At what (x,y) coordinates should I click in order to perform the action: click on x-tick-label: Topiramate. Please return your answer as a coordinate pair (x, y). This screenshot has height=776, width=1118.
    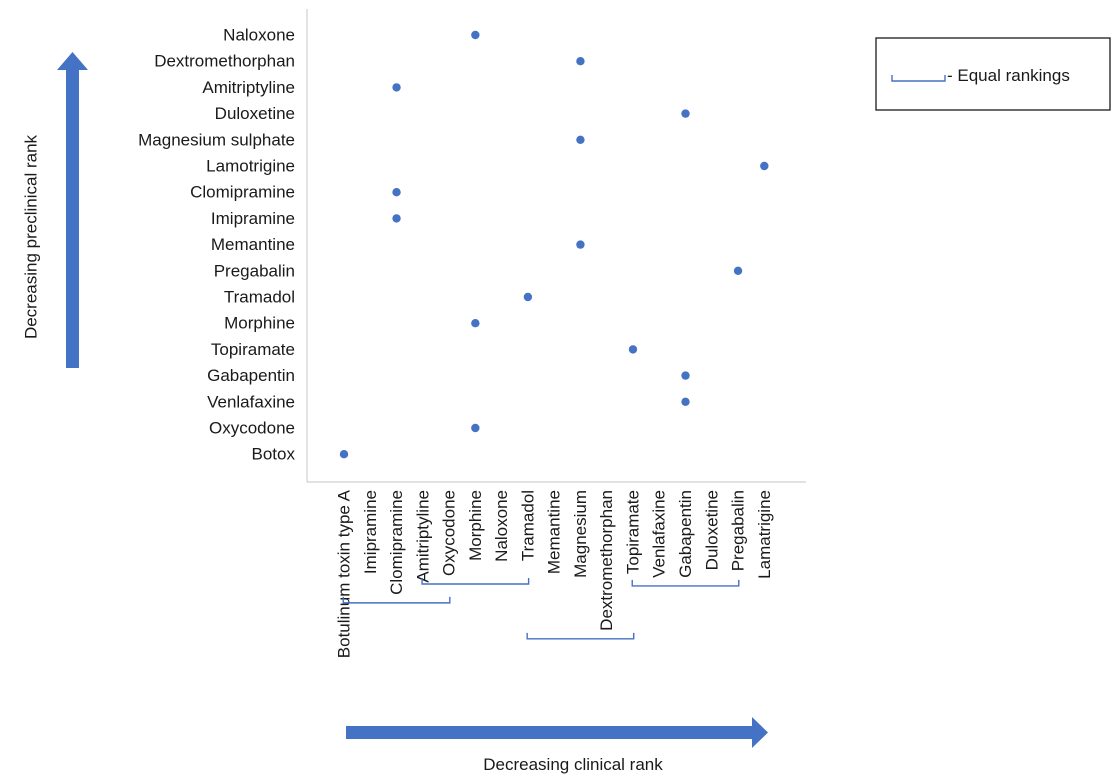
    Looking at the image, I should click on (632, 532).